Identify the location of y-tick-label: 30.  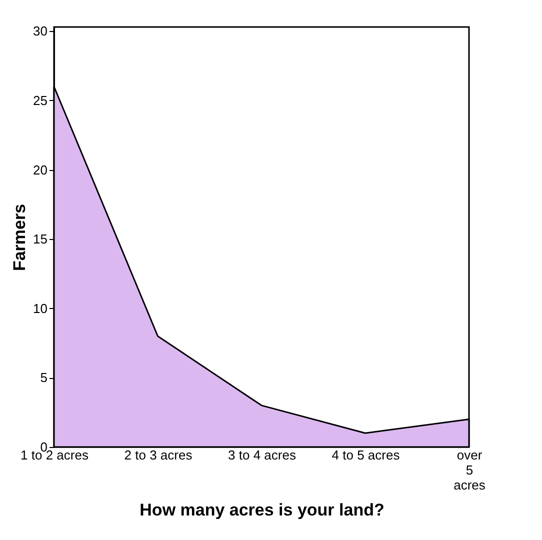
(40, 31).